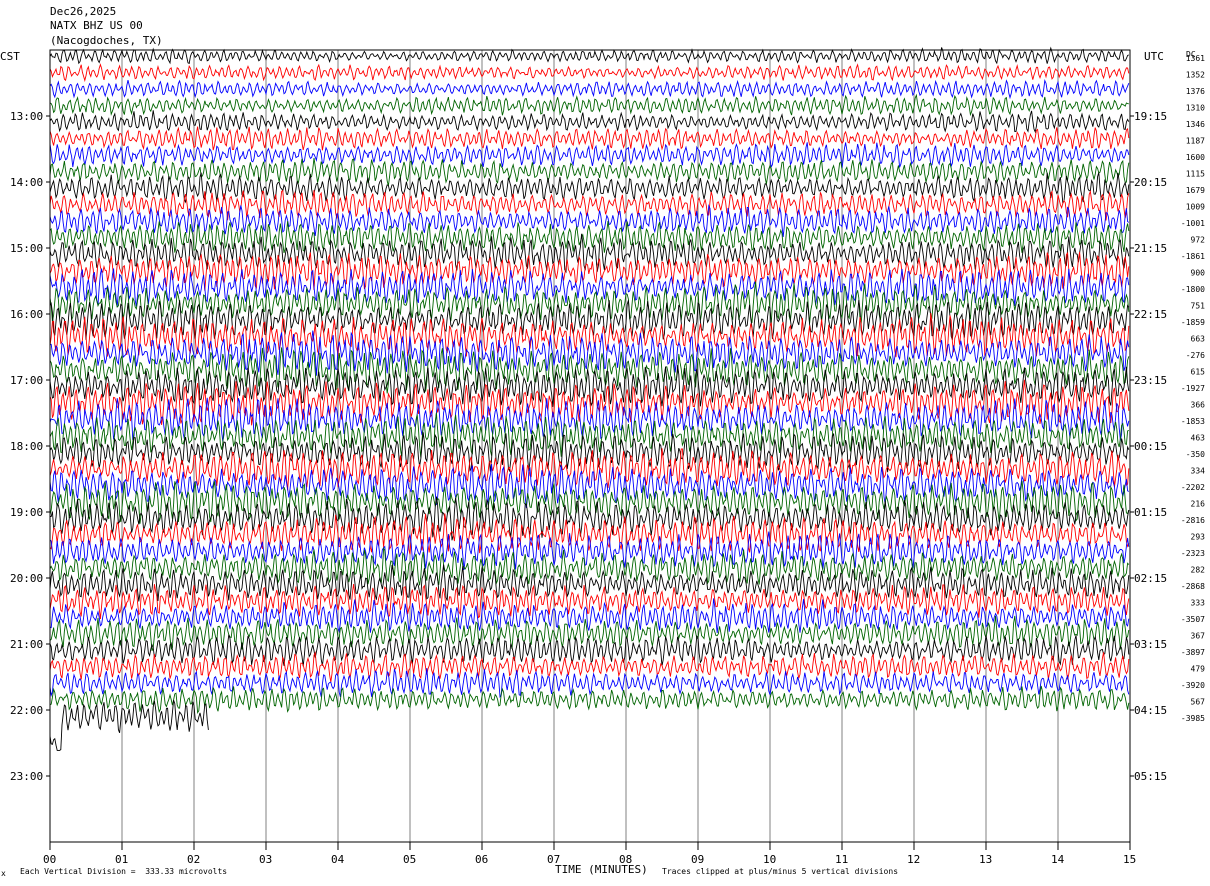 Image resolution: width=1210 pixels, height=886 pixels. What do you see at coordinates (1191, 54) in the screenshot?
I see `dc-label: DC` at bounding box center [1191, 54].